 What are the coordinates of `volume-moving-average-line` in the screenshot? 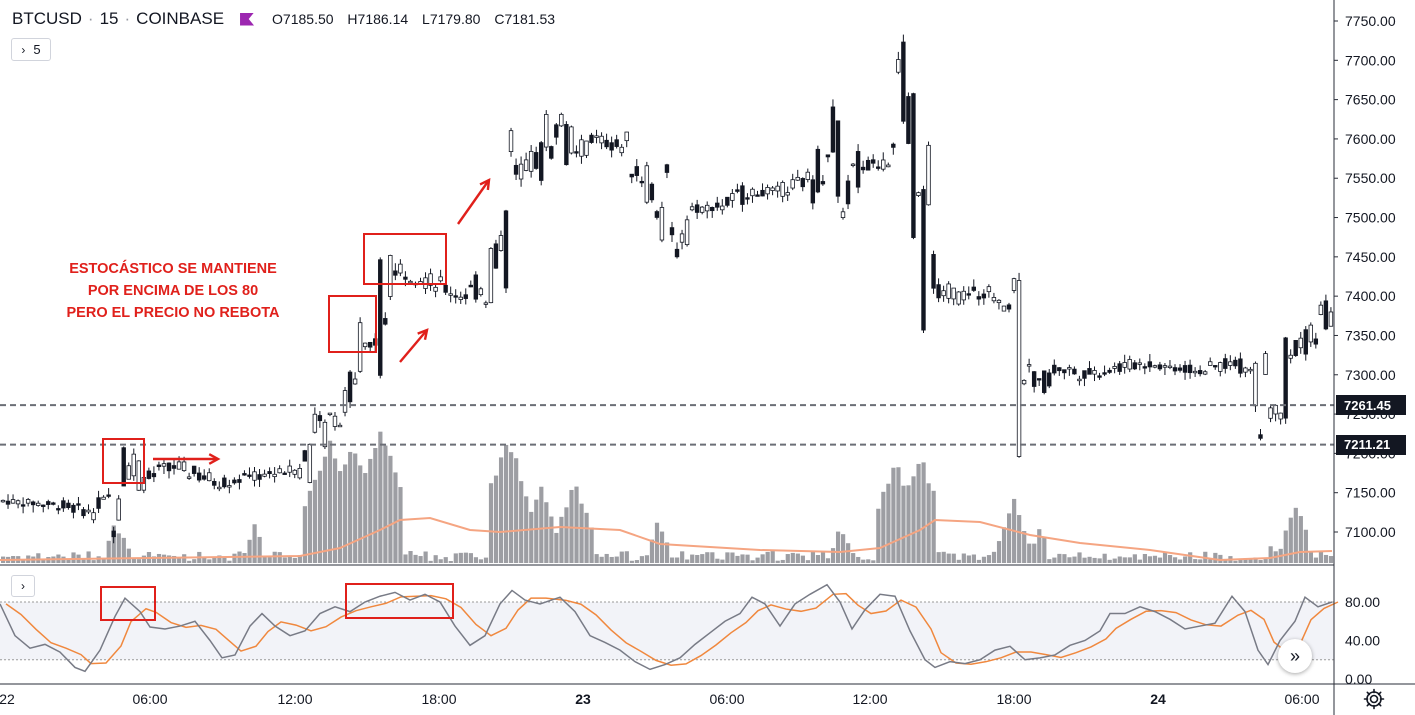 It's located at (666, 539).